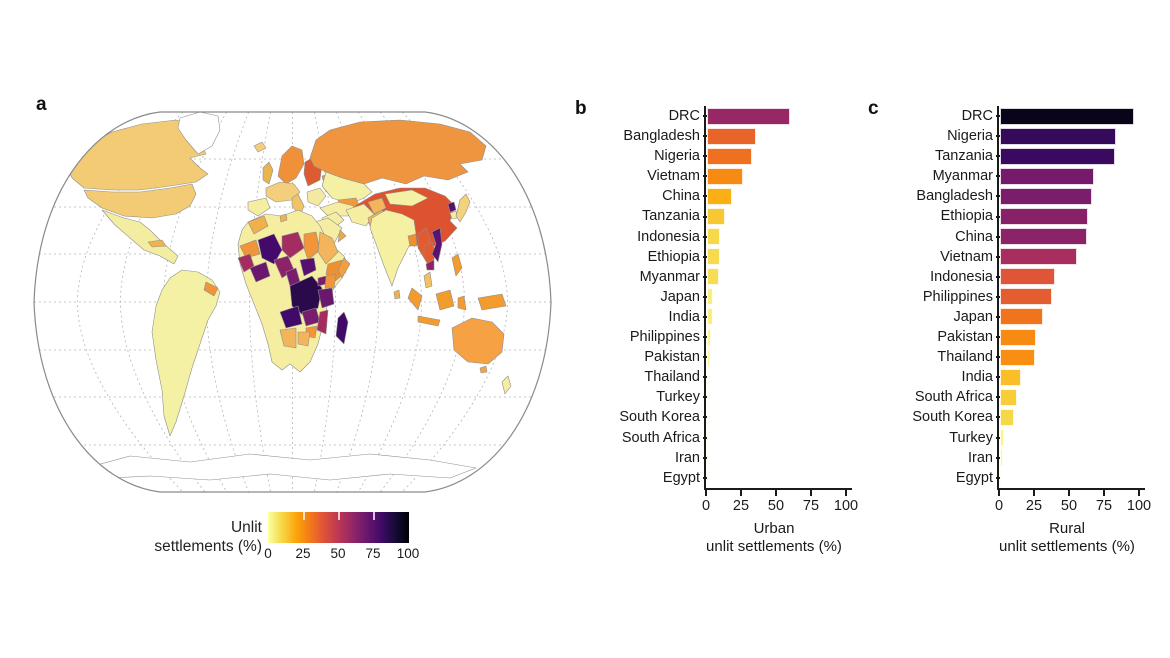 This screenshot has height=658, width=1170. I want to click on bar-row: Pakistan, so click(733, 357).